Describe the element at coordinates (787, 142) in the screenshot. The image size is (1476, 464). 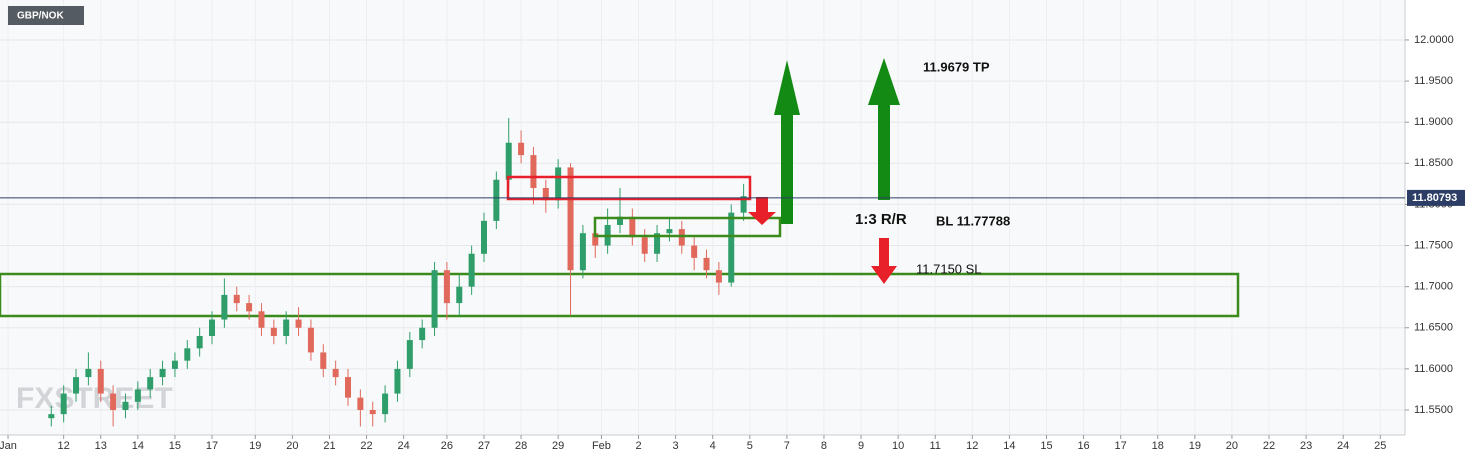
I see `target-arrow` at that location.